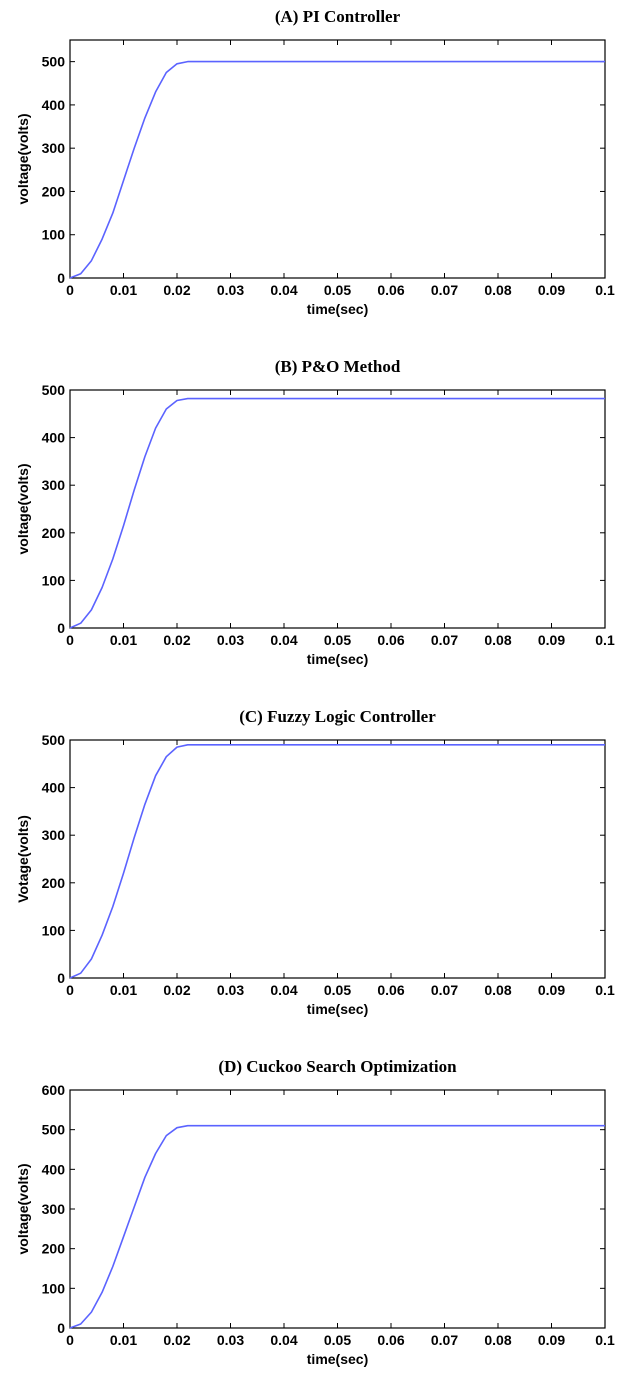 This screenshot has height=1394, width=629. I want to click on chart-a-xtick-label: 0.05, so click(337, 290).